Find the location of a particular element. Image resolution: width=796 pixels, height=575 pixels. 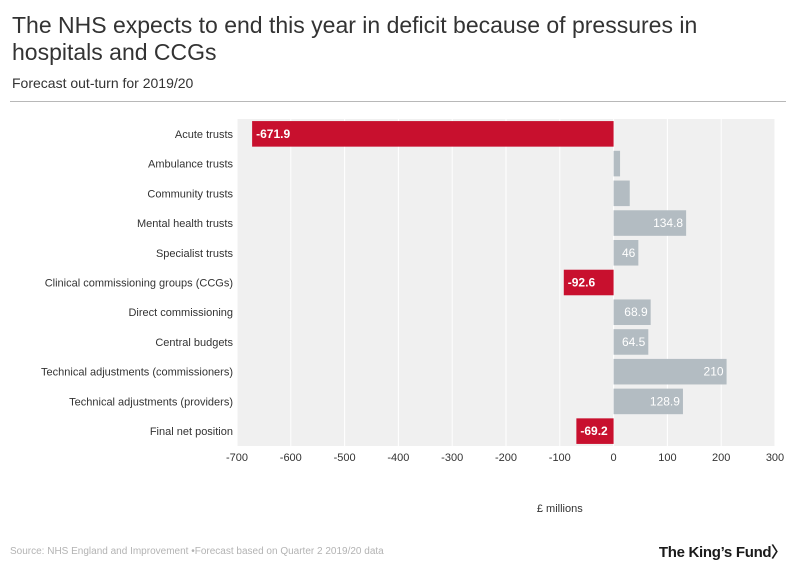

data-label: -69.2 is located at coordinates (594, 431).